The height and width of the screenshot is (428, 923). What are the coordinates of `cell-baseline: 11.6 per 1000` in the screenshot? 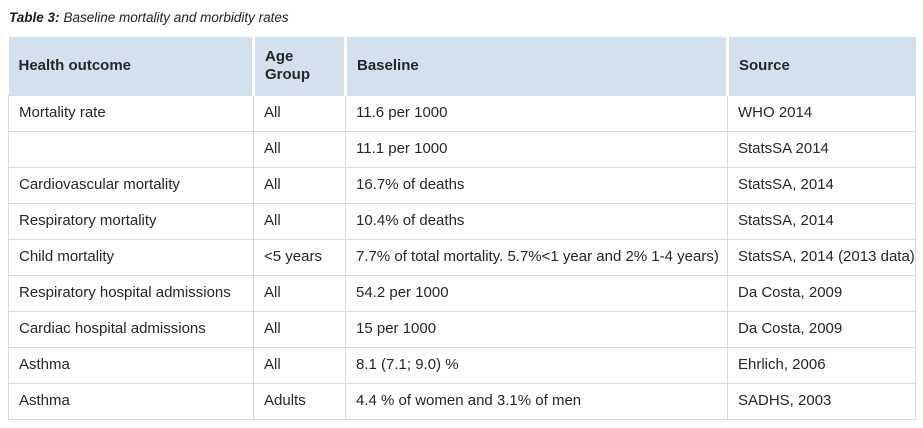 It's located at (536, 113).